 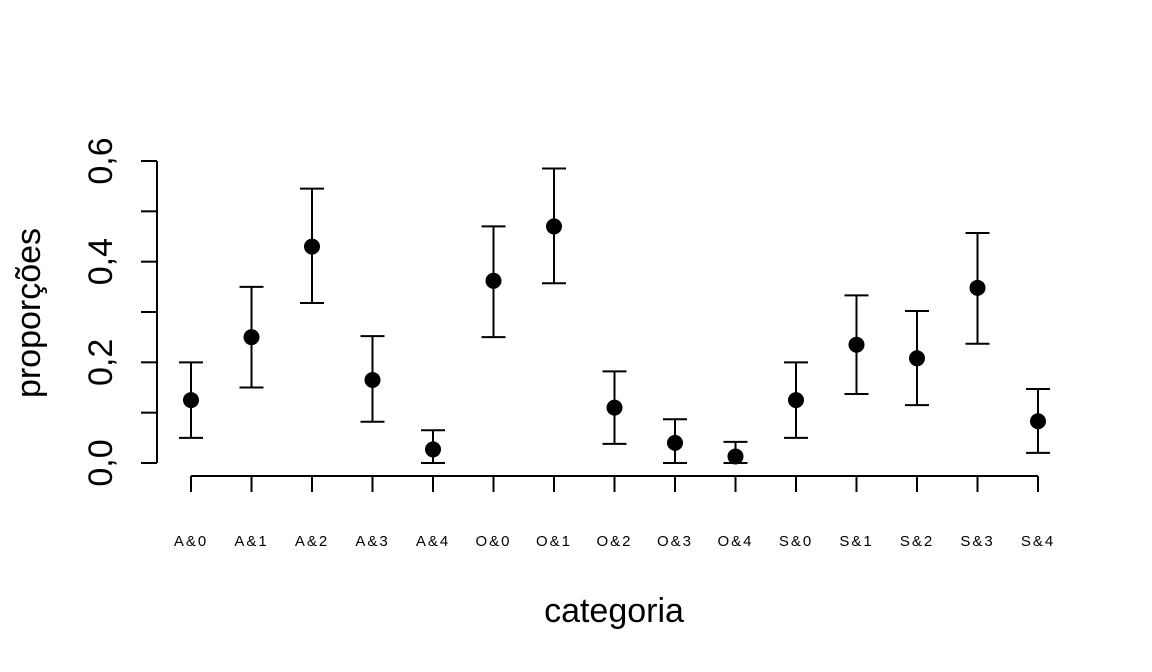 I want to click on x-tick-label: A&0, so click(x=191, y=541).